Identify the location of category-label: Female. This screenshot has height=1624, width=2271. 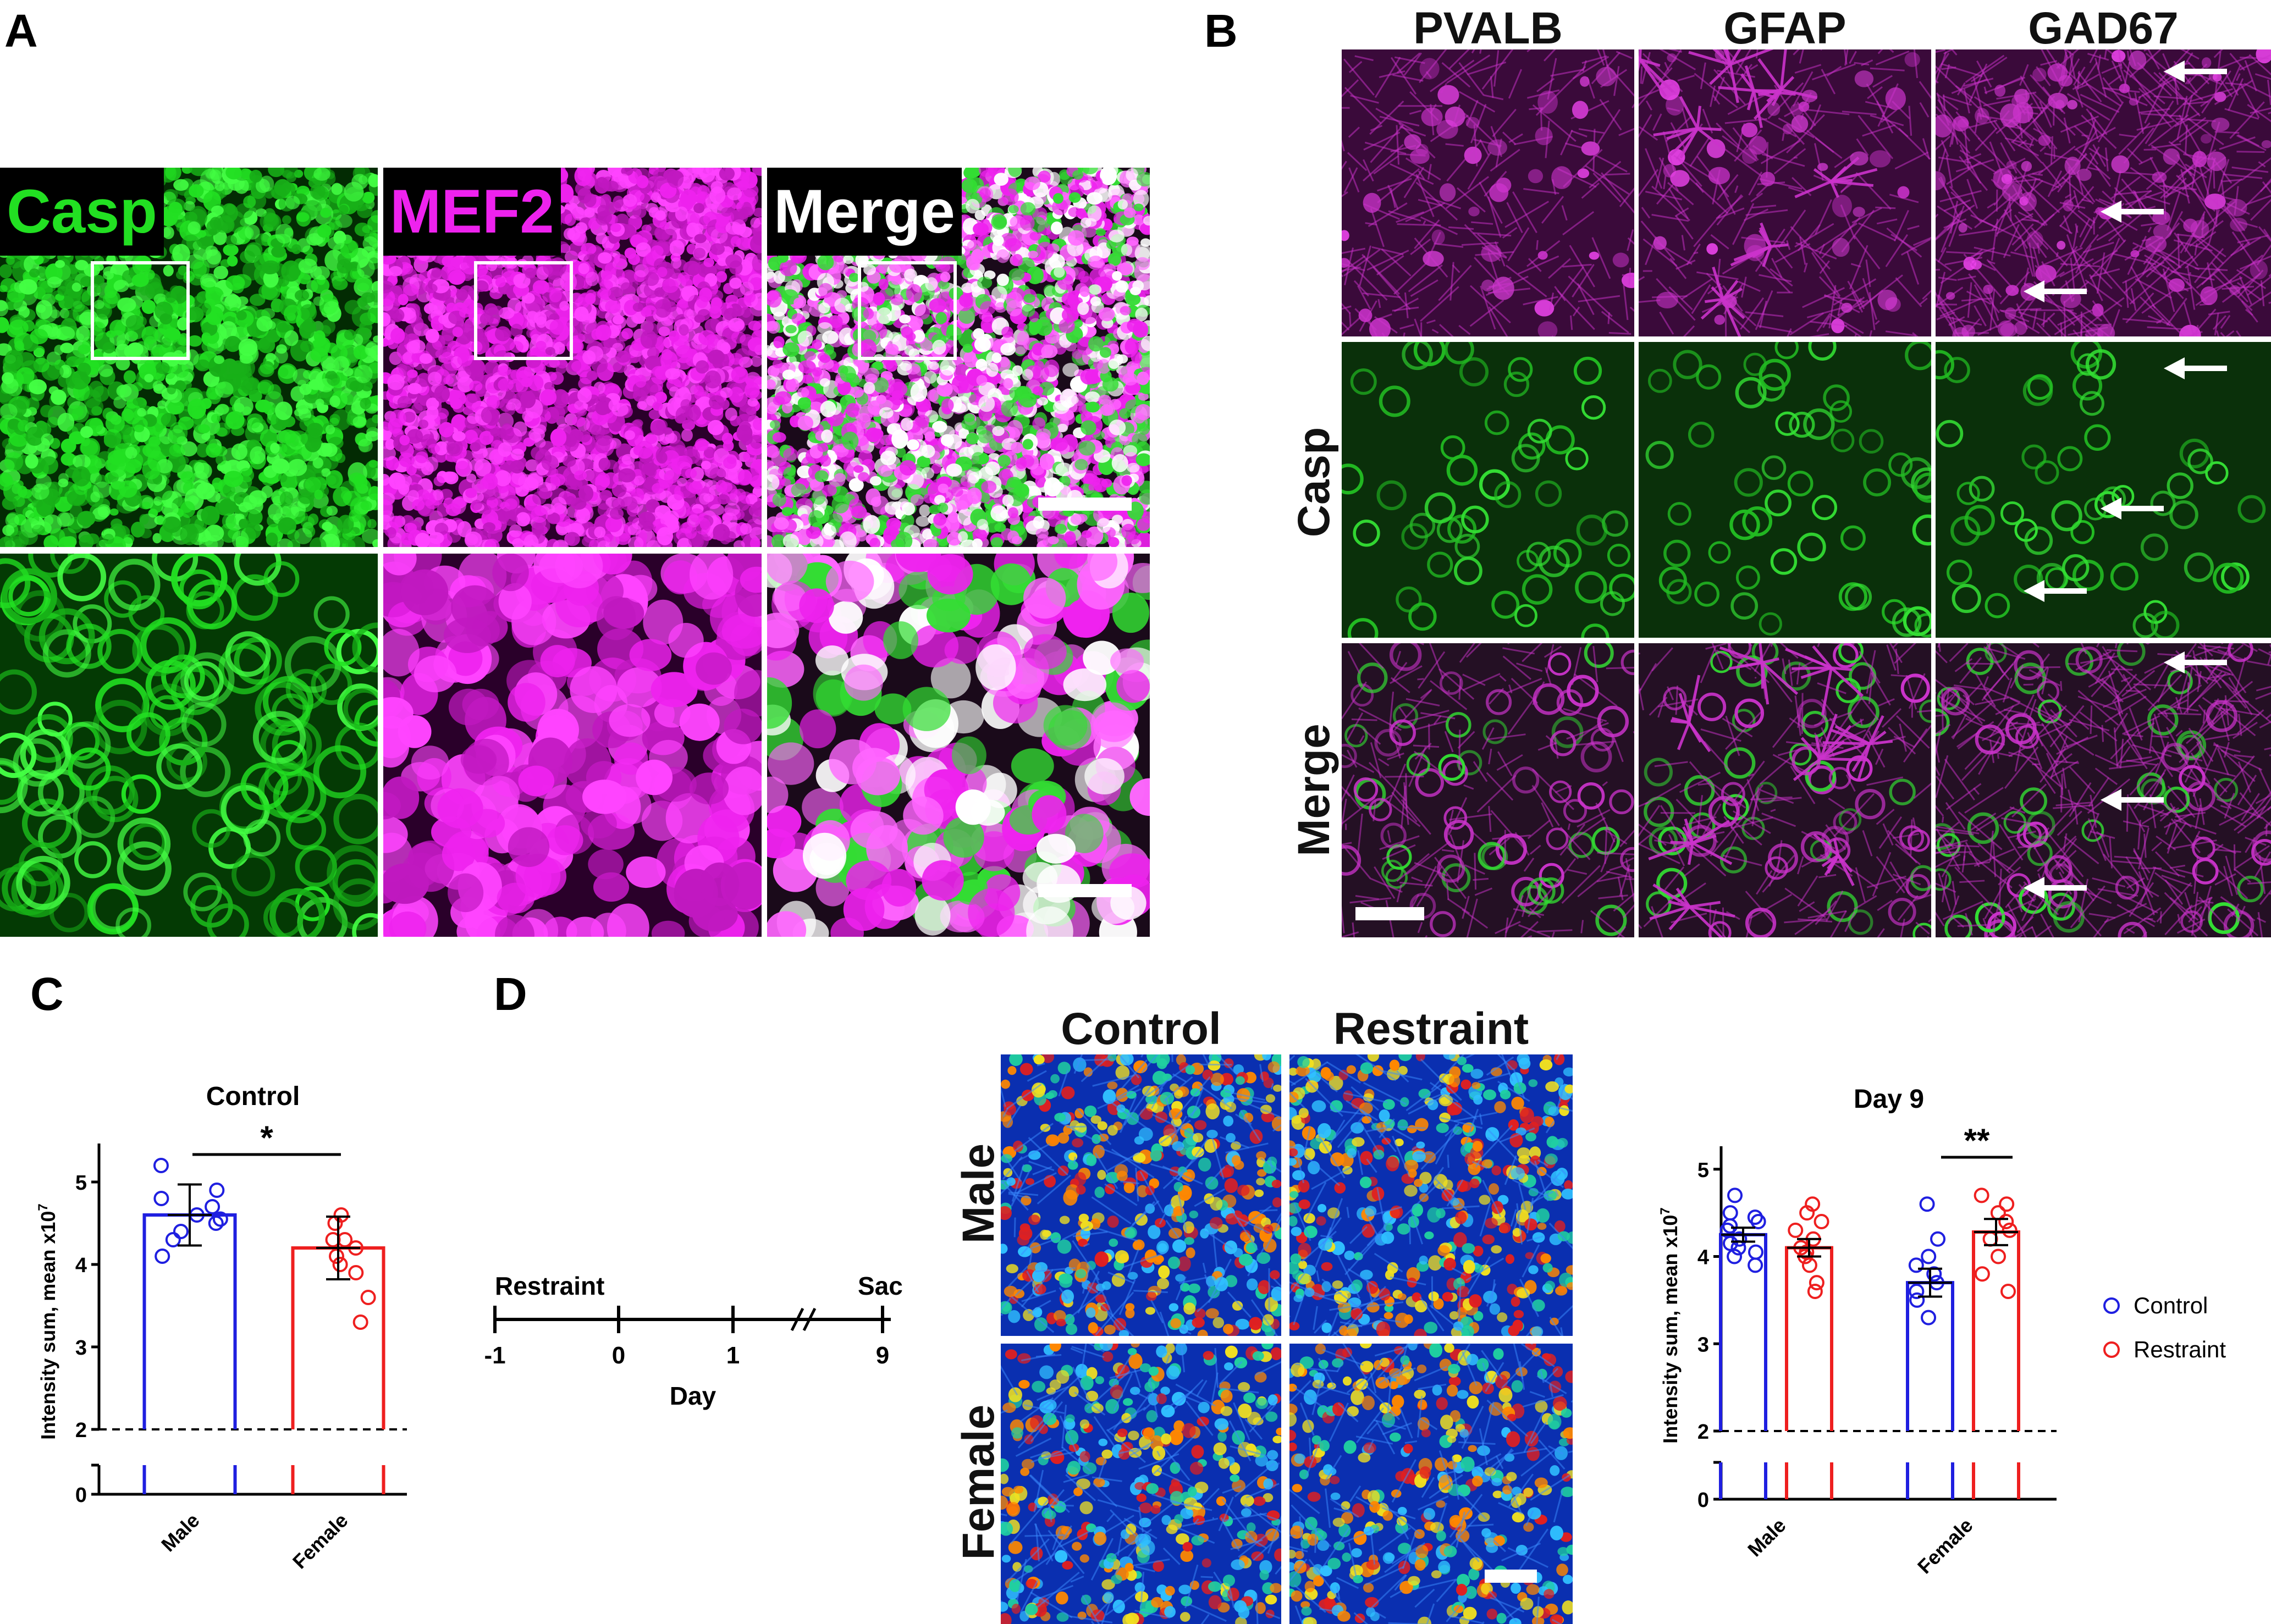
(1945, 1546).